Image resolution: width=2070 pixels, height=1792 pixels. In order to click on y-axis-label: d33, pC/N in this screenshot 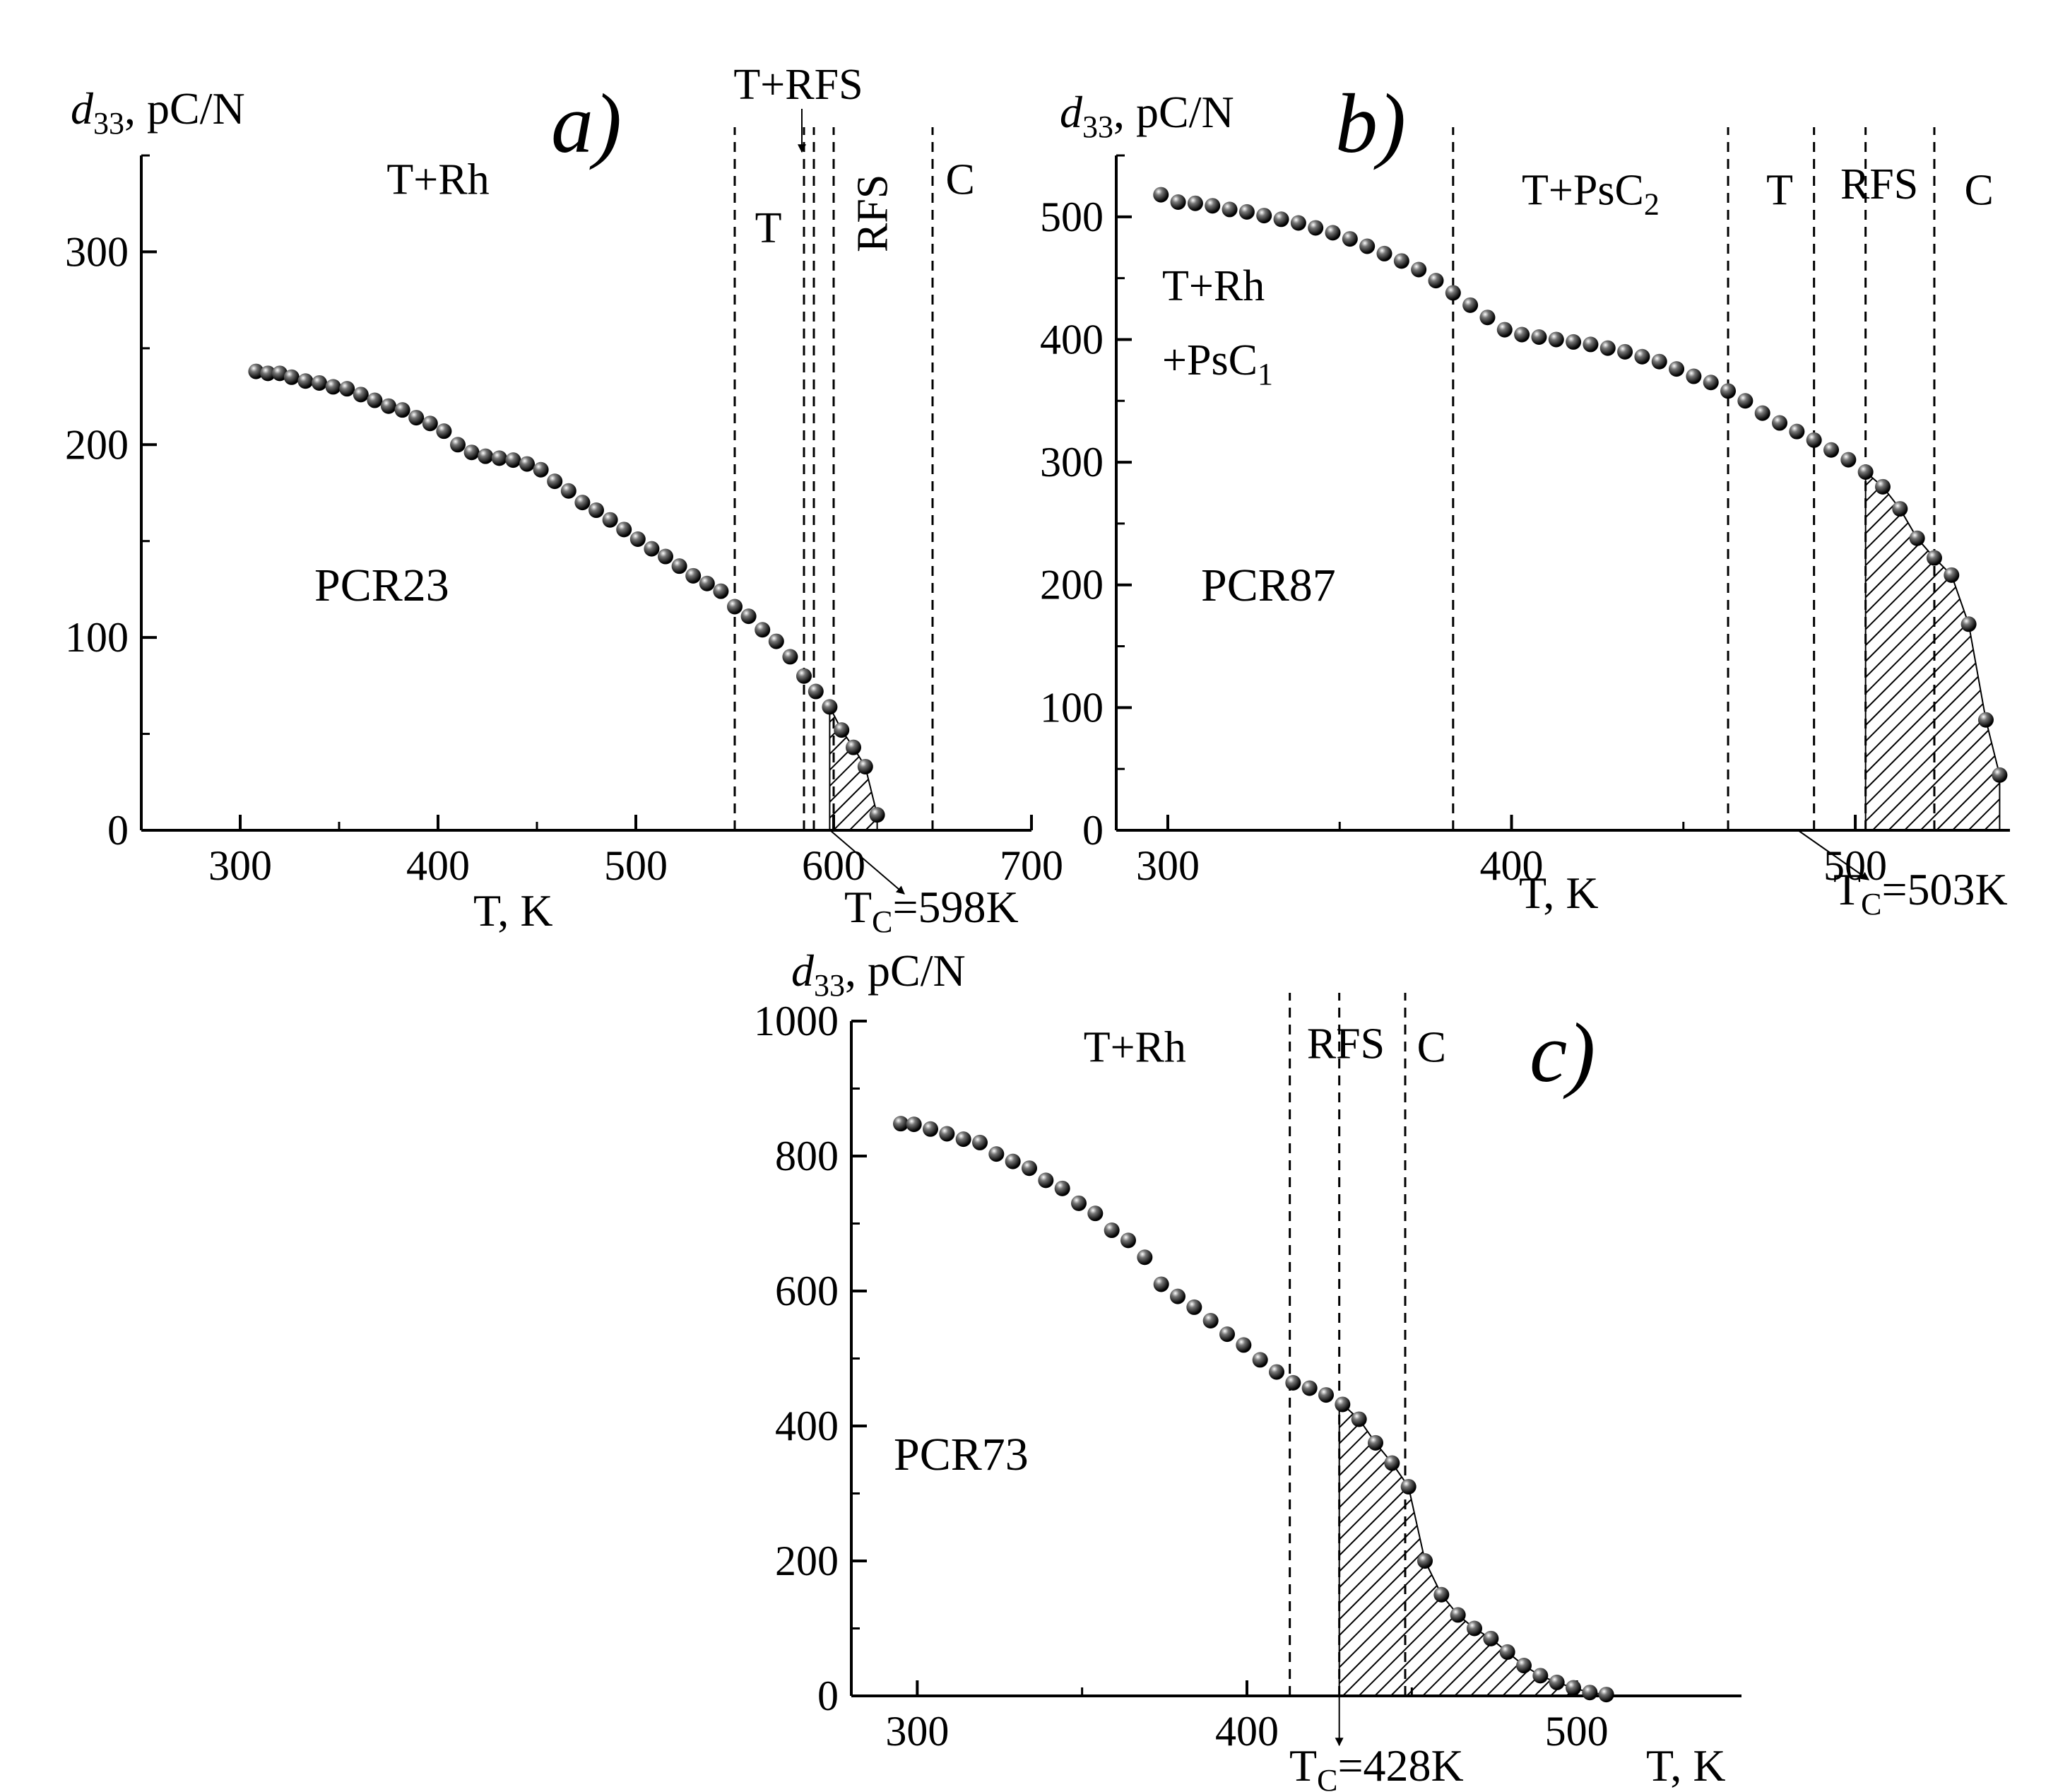, I will do `click(158, 112)`.